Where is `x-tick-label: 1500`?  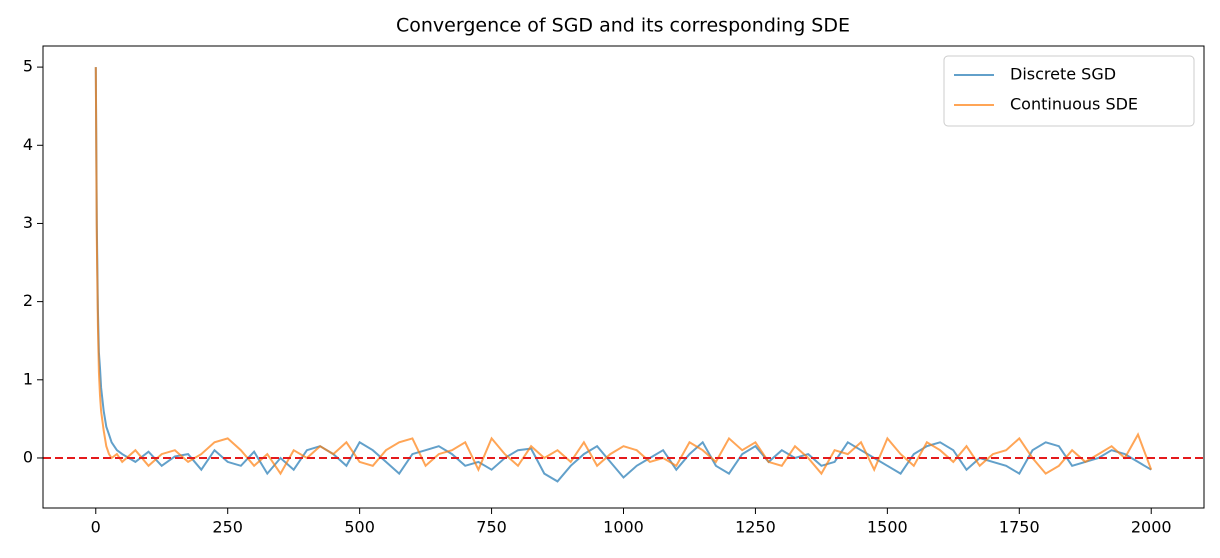 x-tick-label: 1500 is located at coordinates (887, 527).